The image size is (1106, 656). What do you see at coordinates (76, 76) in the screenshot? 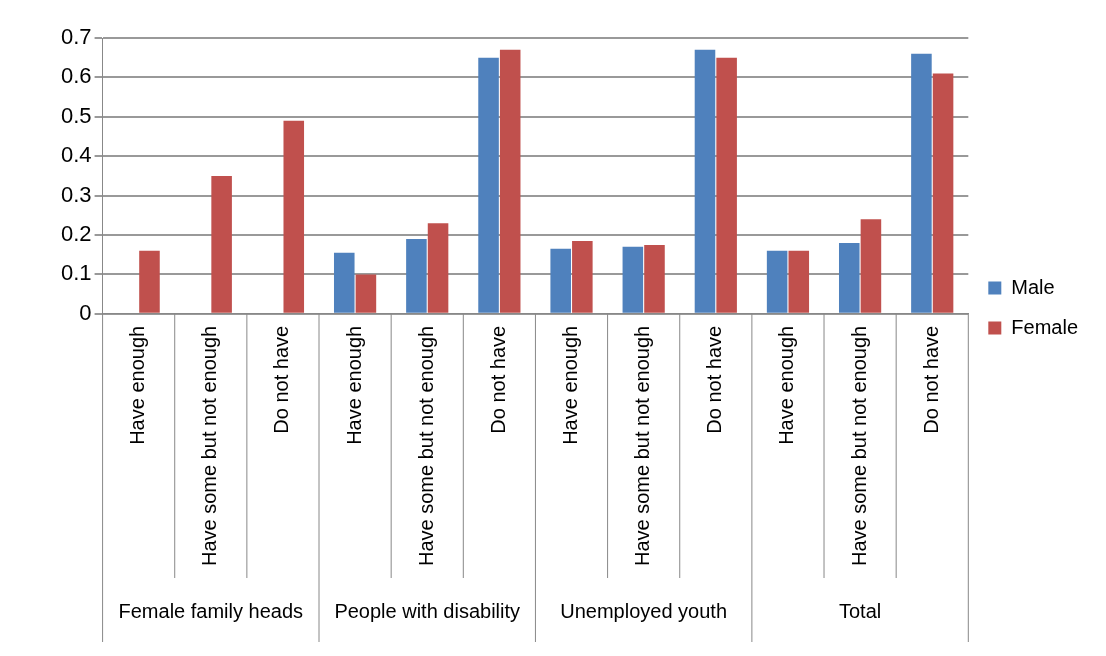
I see `y-tick-label: 0.6` at bounding box center [76, 76].